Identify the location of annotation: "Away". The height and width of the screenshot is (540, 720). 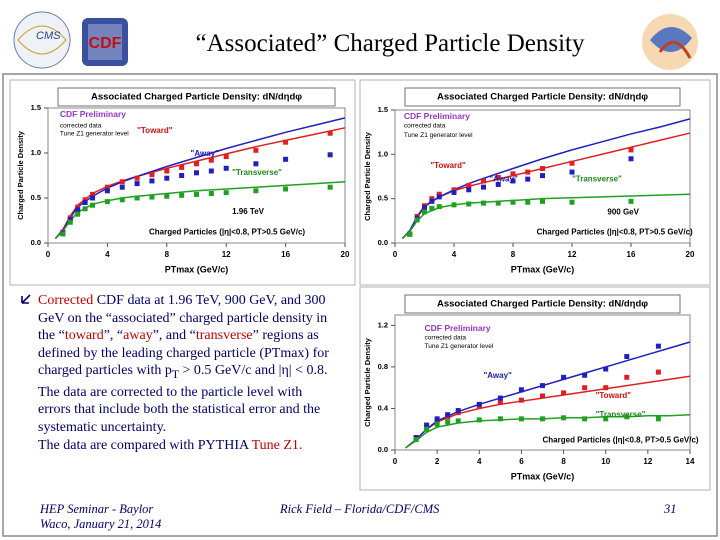
(498, 375).